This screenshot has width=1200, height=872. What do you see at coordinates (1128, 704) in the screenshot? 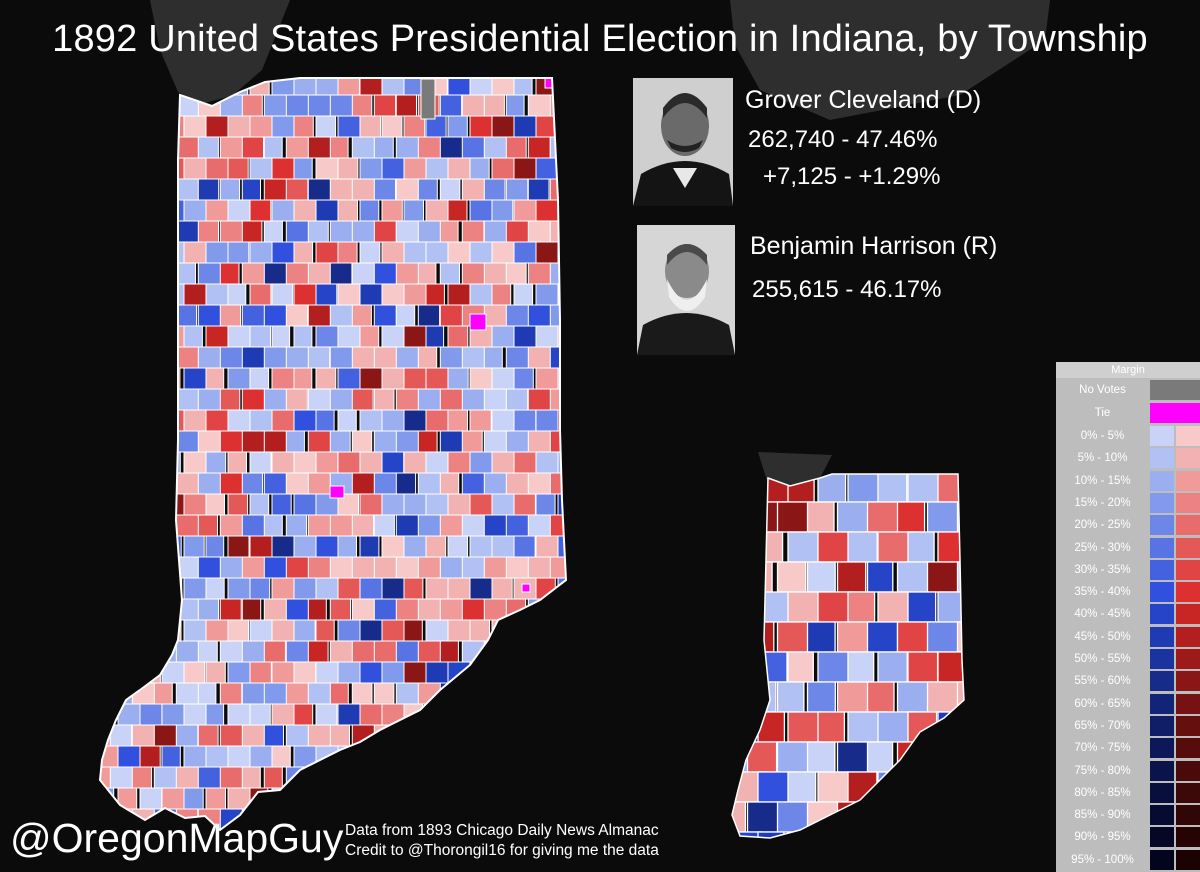
I see `legend-row-bin: 60% - 65%` at bounding box center [1128, 704].